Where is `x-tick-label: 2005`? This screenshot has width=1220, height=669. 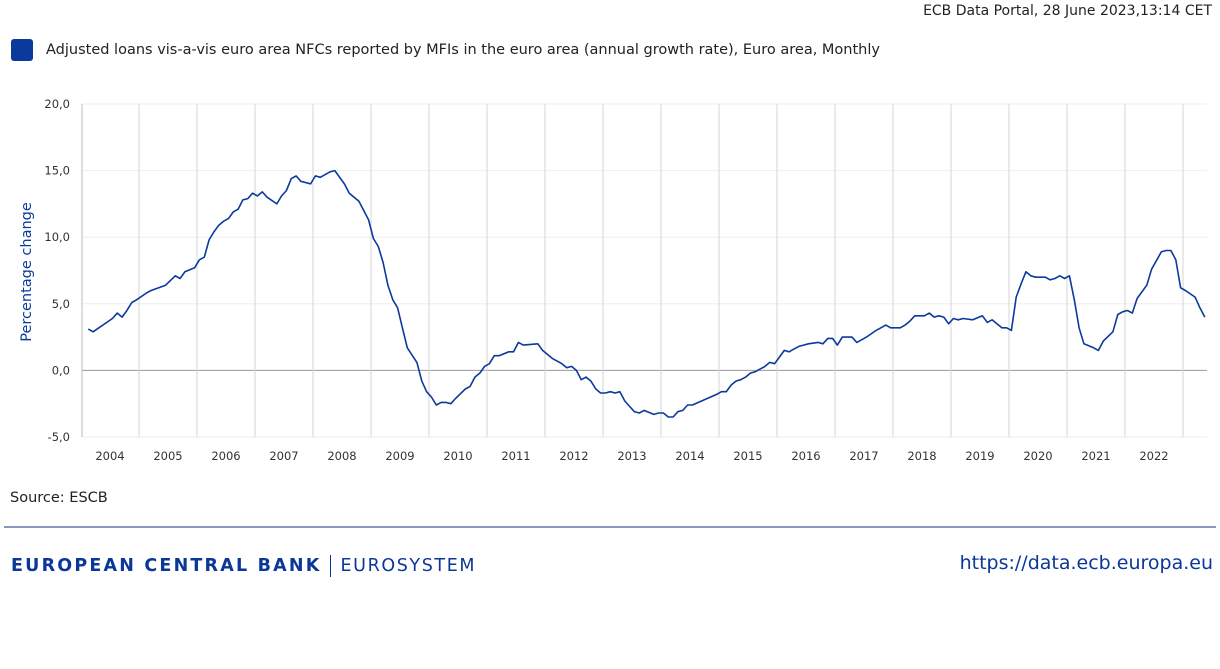
x-tick-label: 2005 is located at coordinates (167, 456).